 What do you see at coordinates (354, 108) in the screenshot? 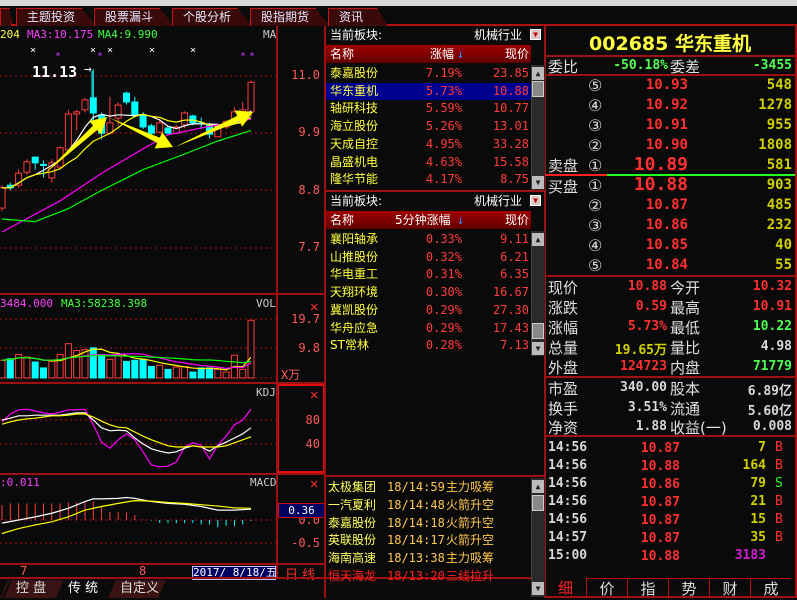
I see `stock-name: 轴研科技` at bounding box center [354, 108].